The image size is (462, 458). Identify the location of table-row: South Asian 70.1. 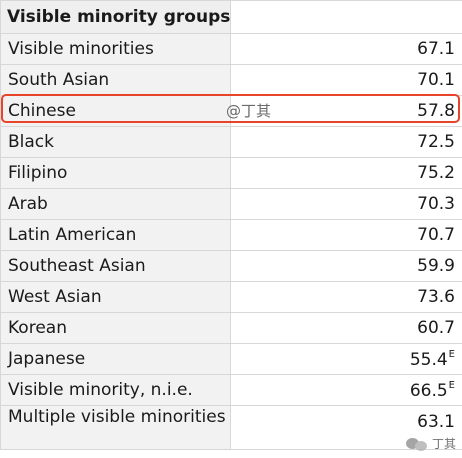
(231, 80).